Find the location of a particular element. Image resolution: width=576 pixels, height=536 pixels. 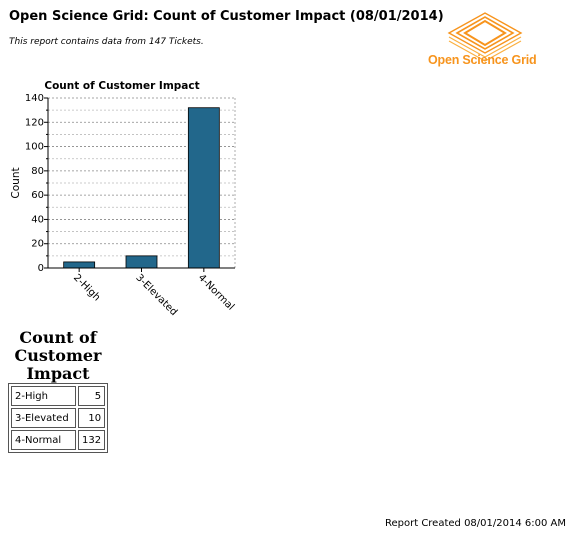

y-tick-label: 40 is located at coordinates (37, 219).